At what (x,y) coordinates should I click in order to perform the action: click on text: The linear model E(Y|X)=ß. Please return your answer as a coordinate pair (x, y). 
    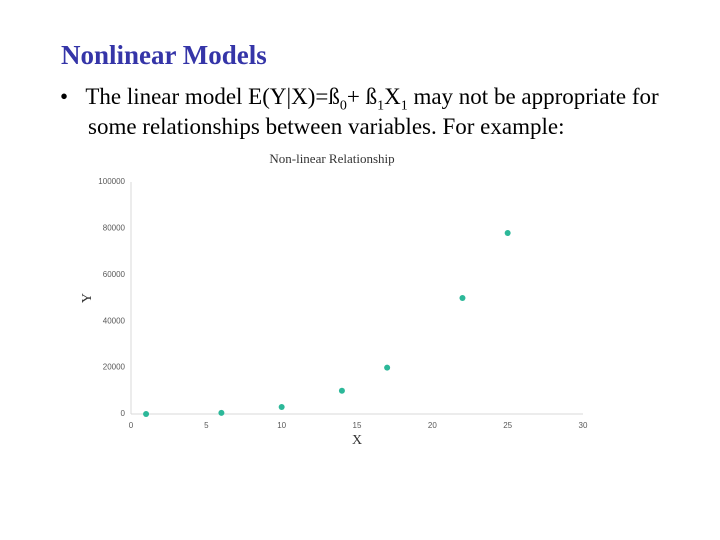
    Looking at the image, I should click on (212, 96).